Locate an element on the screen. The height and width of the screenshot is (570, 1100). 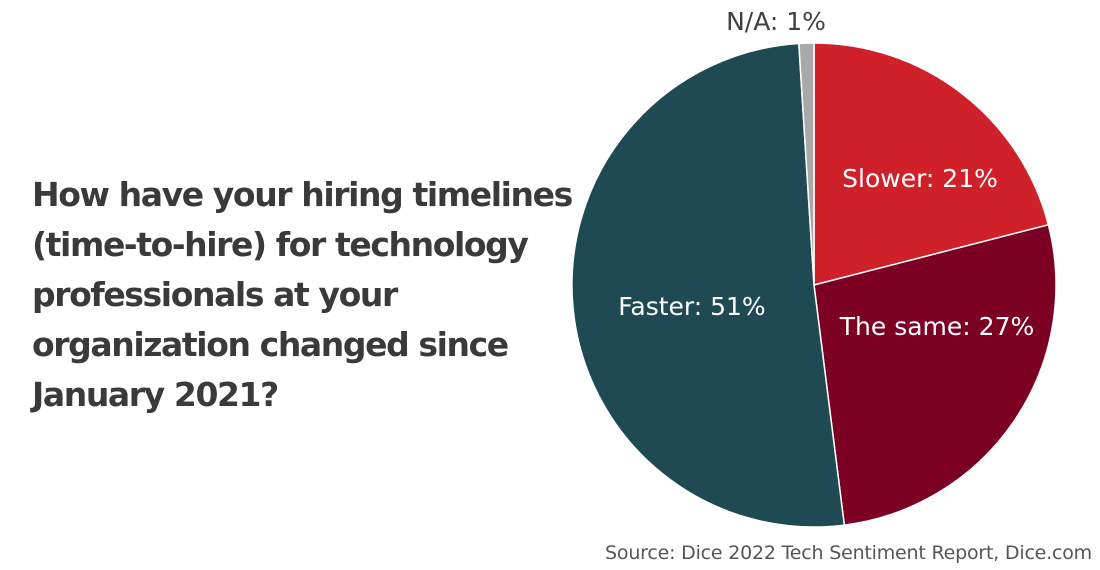
slice-label-the-same: The same: 27% is located at coordinates (936, 326).